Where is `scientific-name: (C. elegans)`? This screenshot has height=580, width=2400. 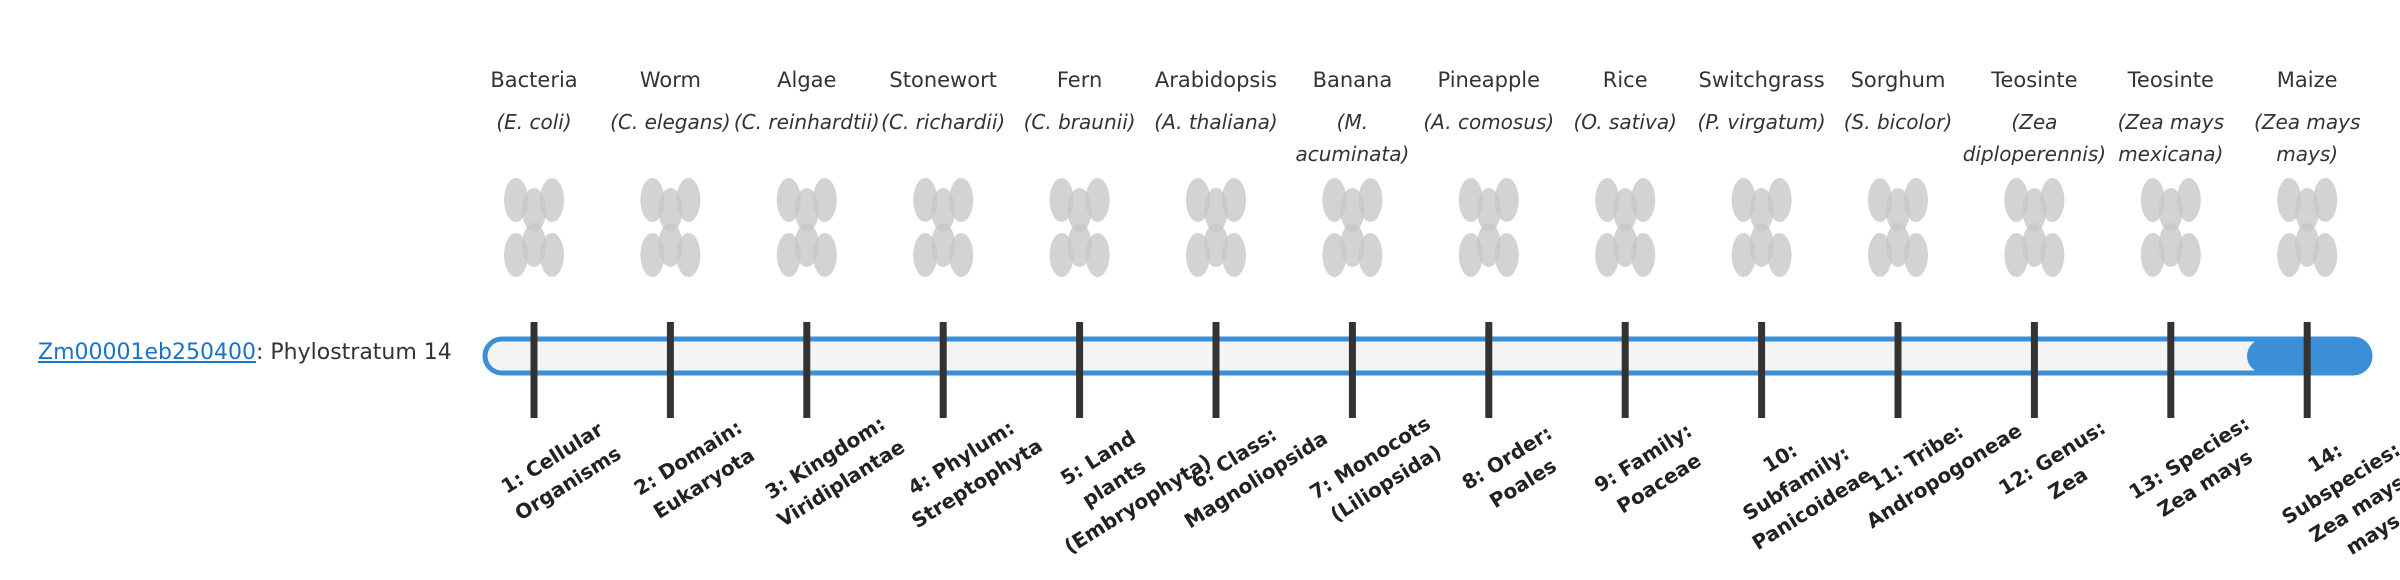 scientific-name: (C. elegans) is located at coordinates (670, 122).